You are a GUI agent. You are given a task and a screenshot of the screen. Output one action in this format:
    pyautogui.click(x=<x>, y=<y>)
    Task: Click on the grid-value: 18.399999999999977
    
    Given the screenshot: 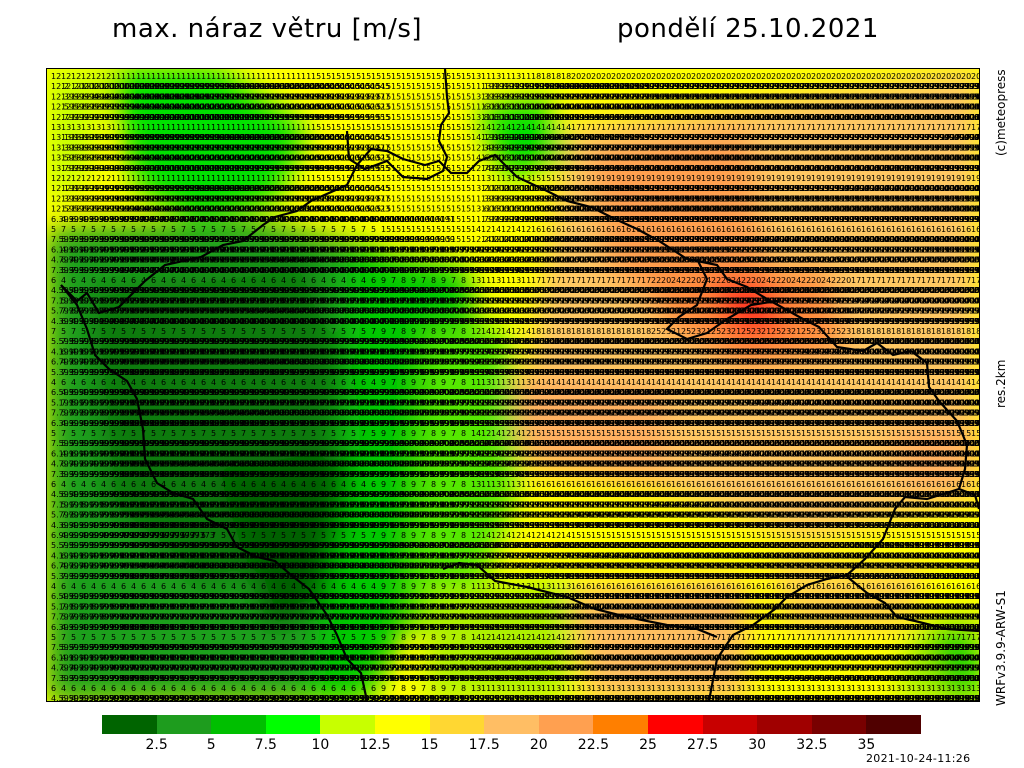 What is the action you would take?
    pyautogui.click(x=595, y=96)
    